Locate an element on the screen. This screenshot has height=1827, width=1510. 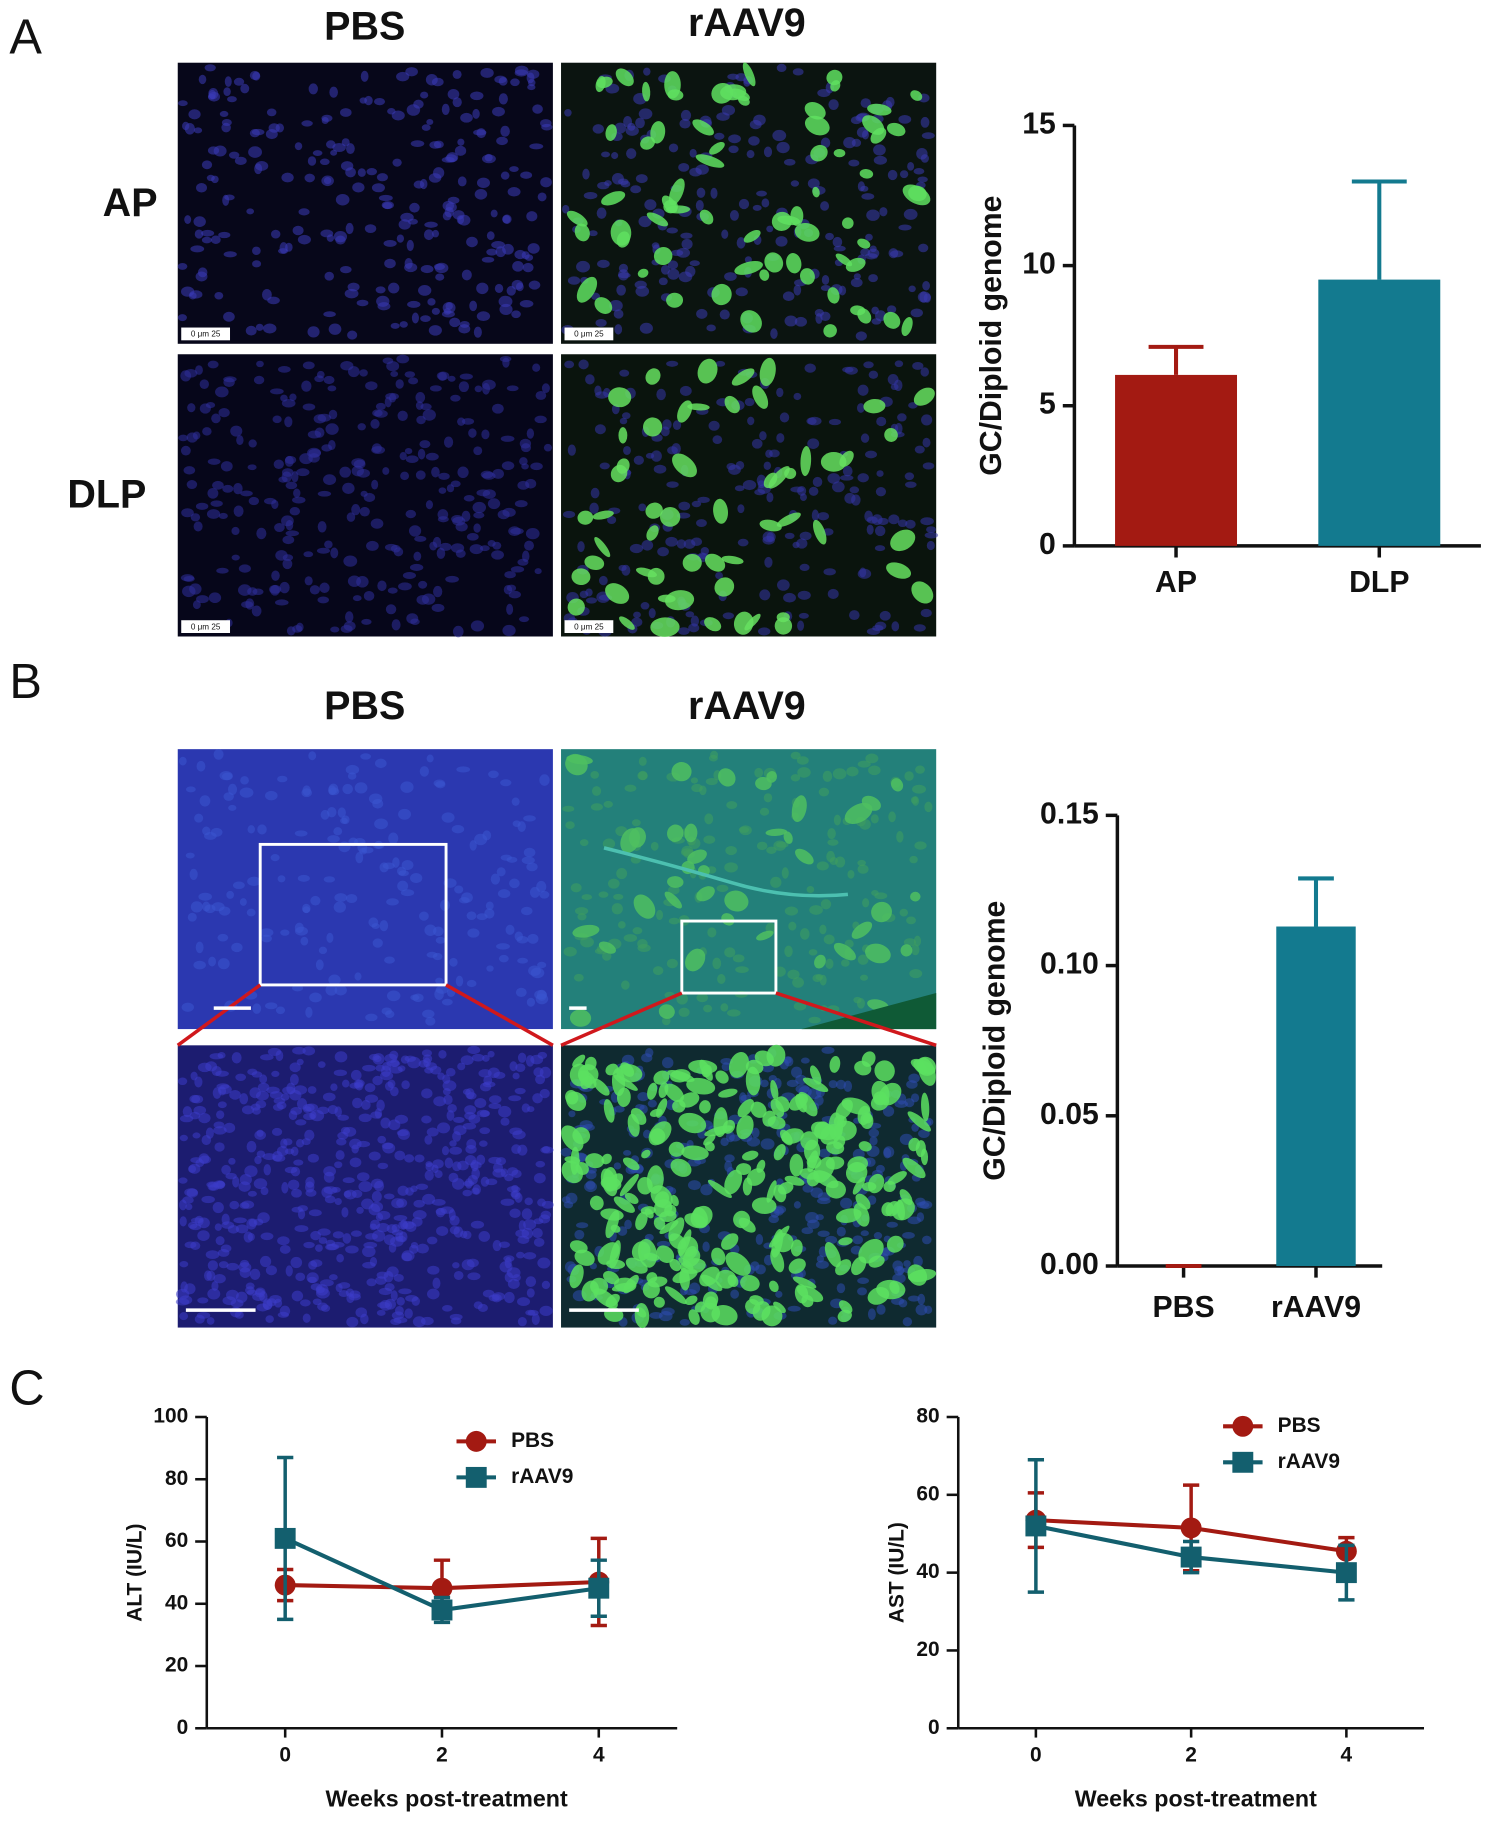
marker is located at coordinates (1036, 1526).